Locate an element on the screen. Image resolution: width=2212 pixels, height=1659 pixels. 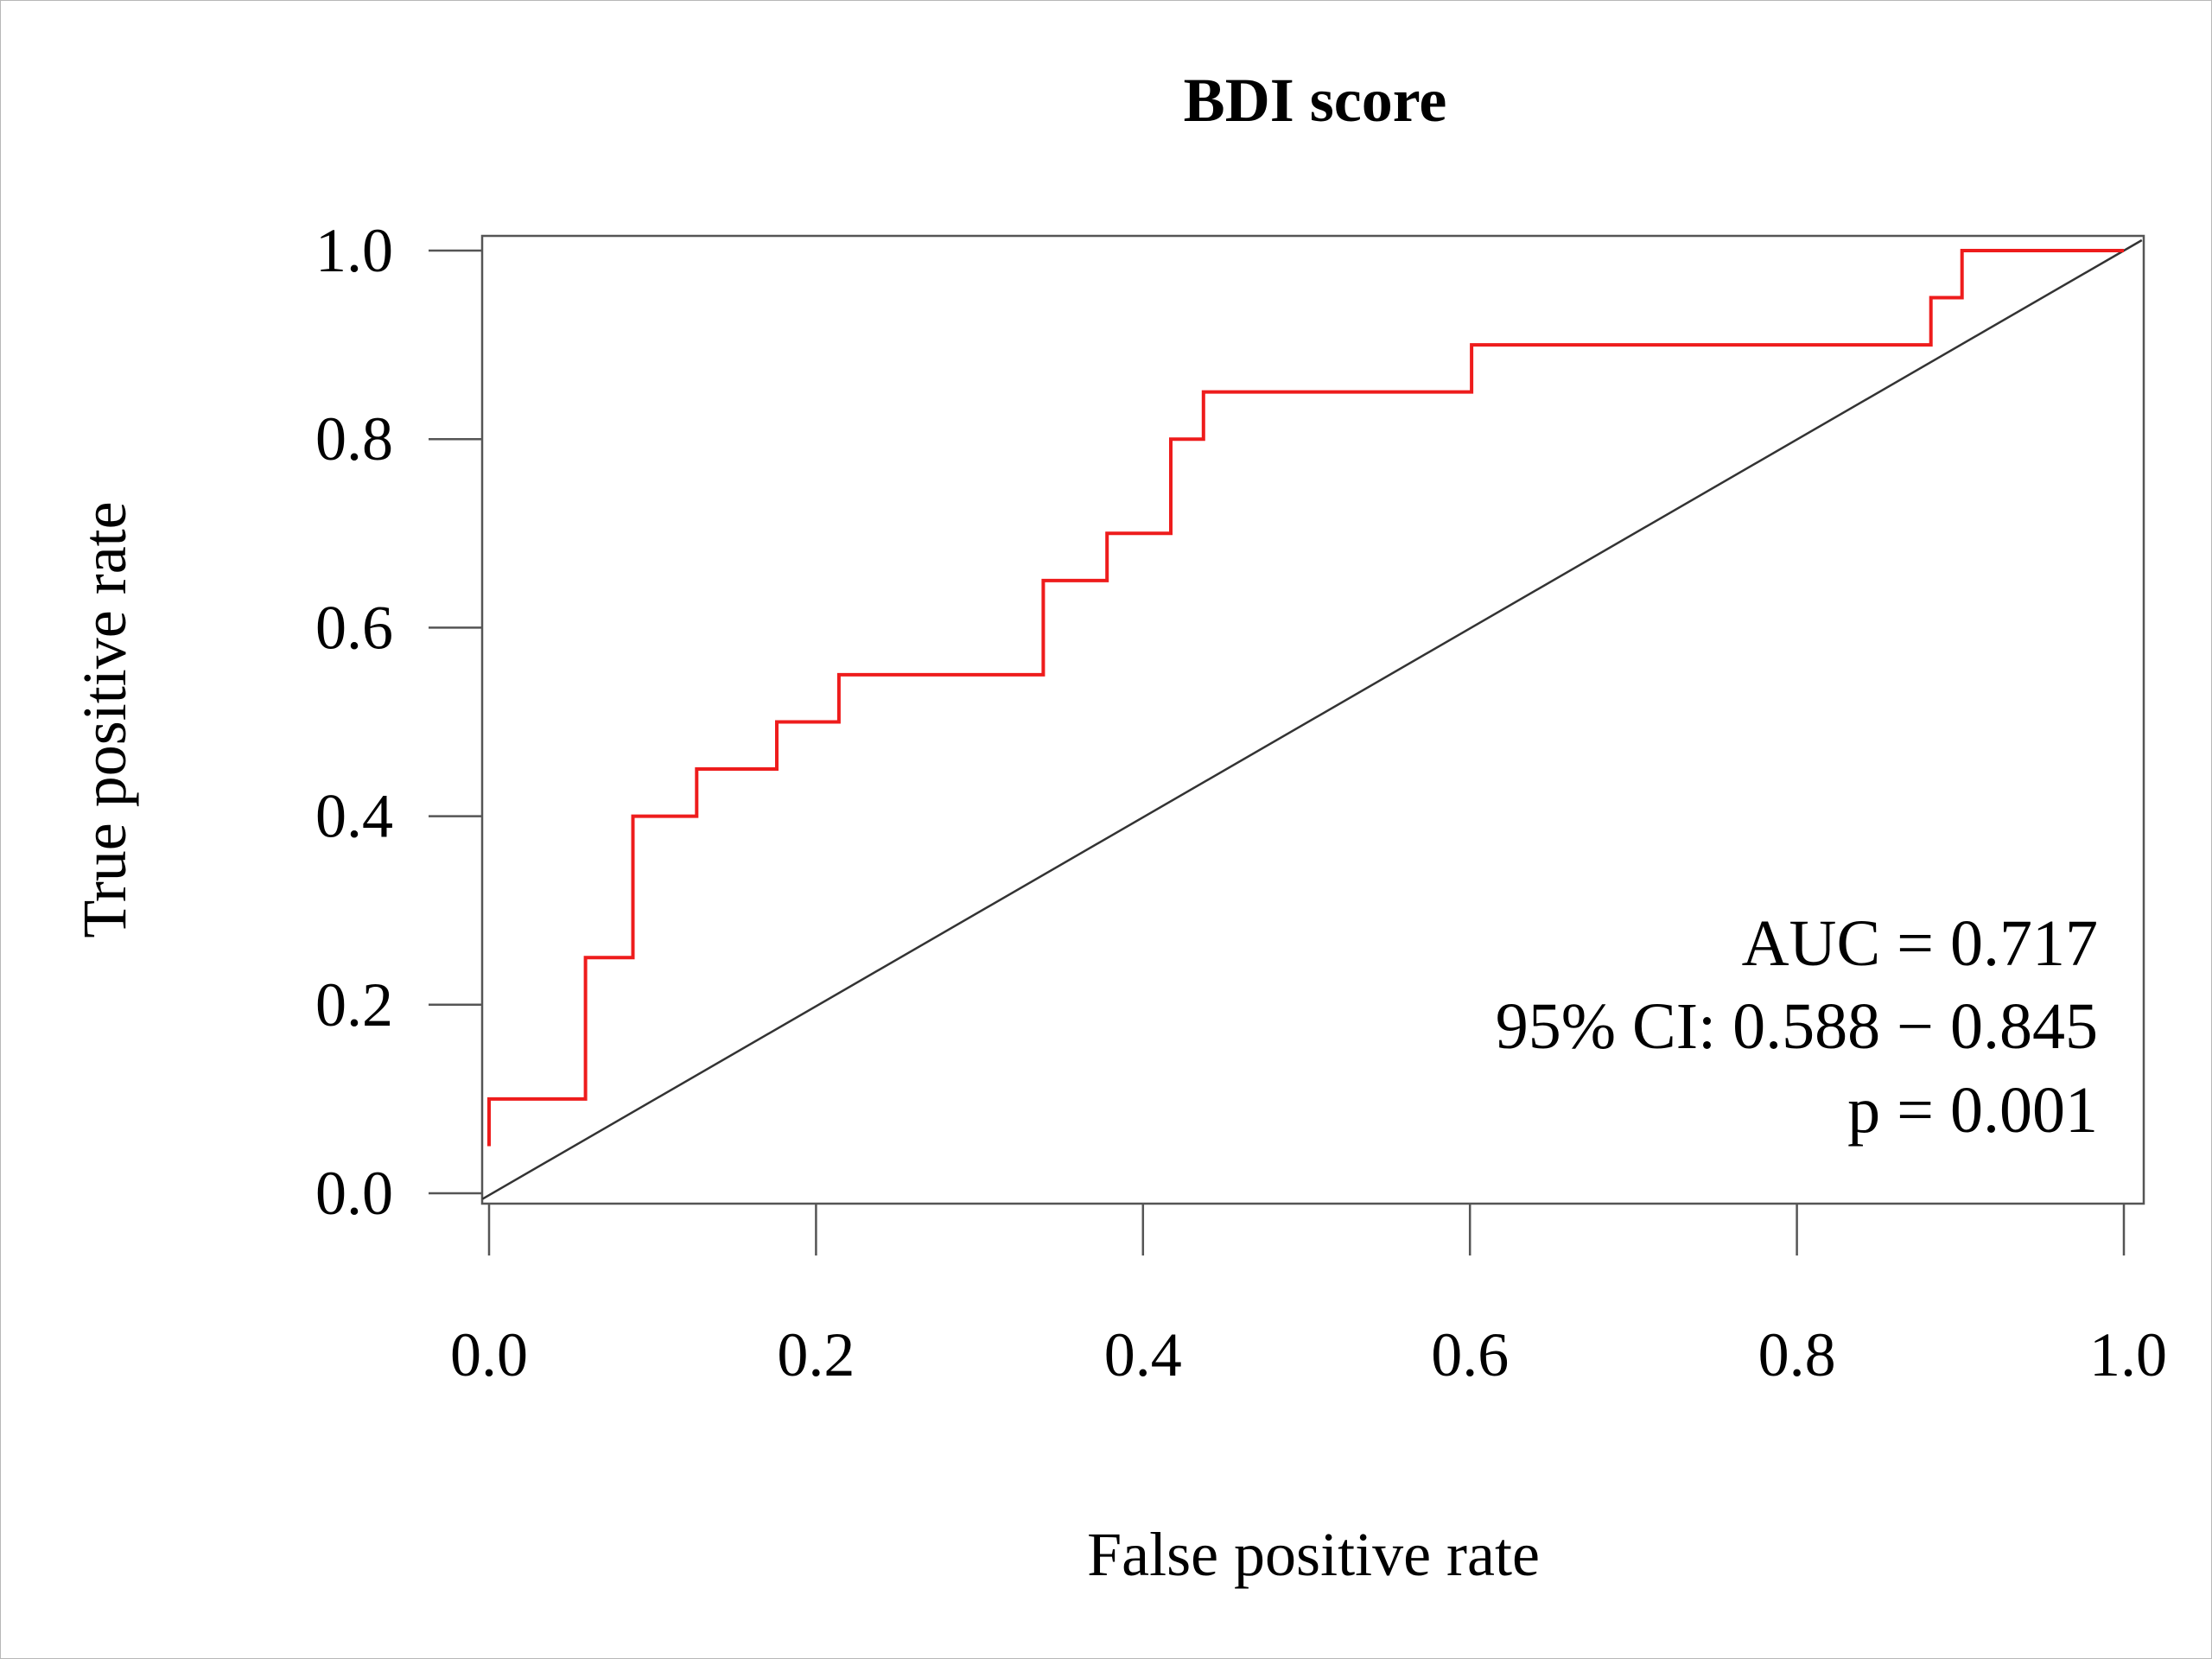
x-axis: 0.0 0.2 0.4 0.6 0.8 1.0 is located at coordinates (1308, 1296).